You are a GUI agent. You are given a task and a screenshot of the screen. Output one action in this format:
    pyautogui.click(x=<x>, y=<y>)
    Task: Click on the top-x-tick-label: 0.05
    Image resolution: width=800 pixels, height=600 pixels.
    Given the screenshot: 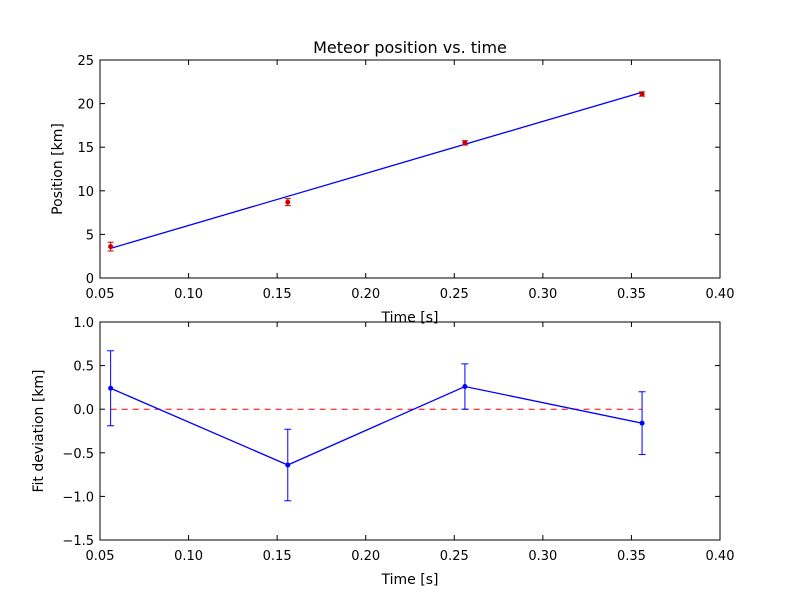 What is the action you would take?
    pyautogui.click(x=100, y=294)
    